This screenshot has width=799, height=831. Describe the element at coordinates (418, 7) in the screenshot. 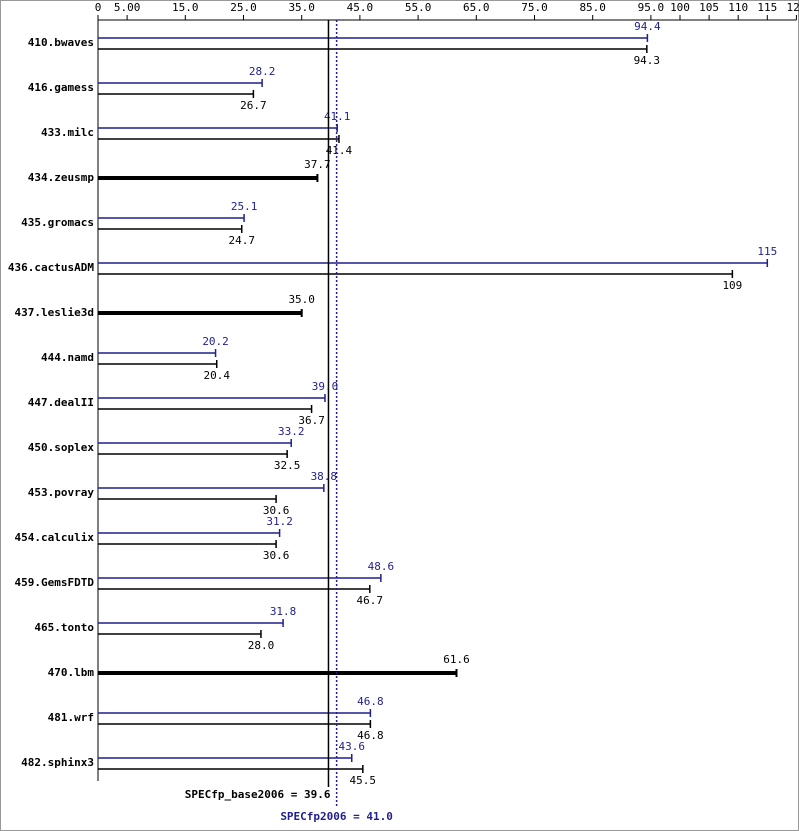

I see `x-tick-label: 55.0` at that location.